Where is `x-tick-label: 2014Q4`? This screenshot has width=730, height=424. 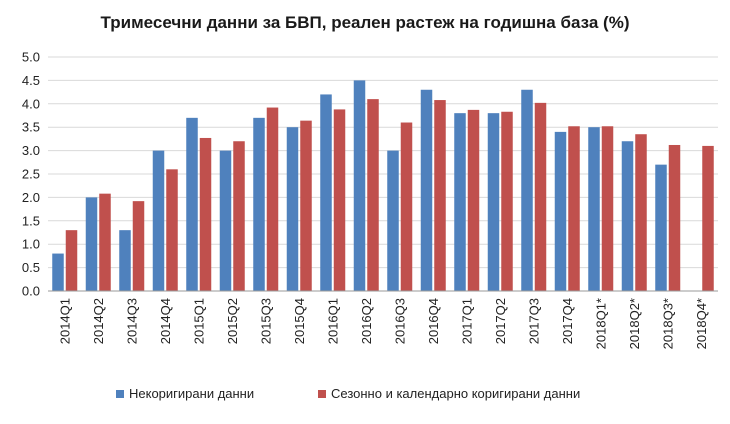
x-tick-label: 2014Q4 is located at coordinates (165, 321).